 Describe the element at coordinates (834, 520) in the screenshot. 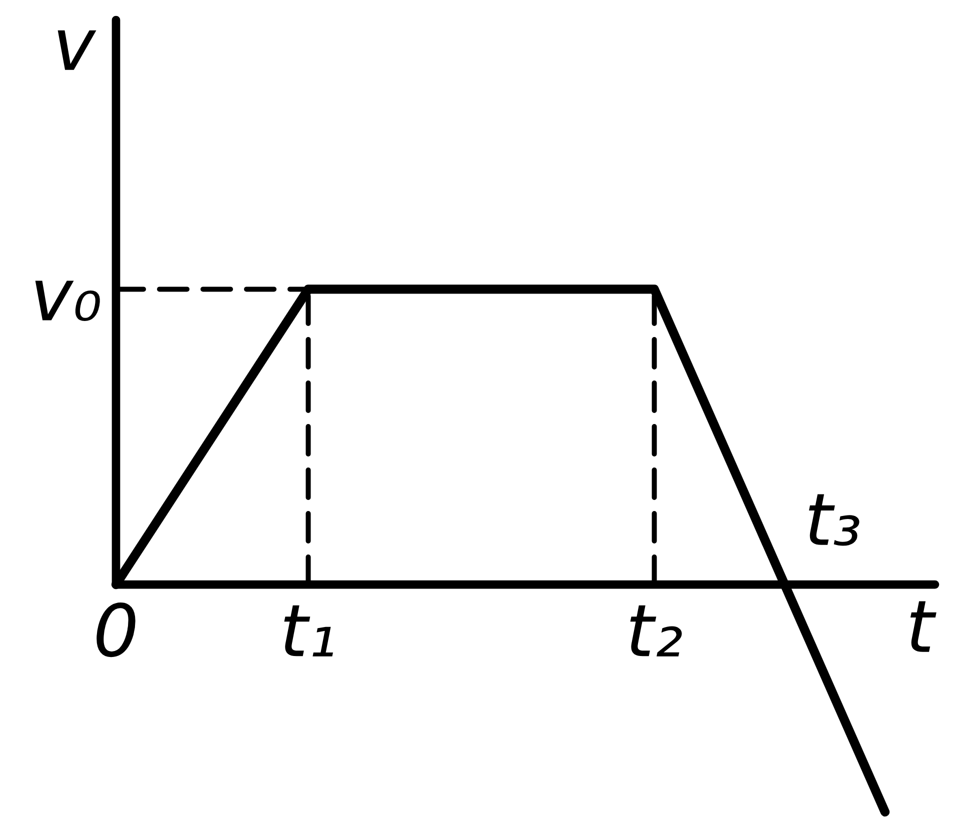

I see `annotation: t₃` at that location.